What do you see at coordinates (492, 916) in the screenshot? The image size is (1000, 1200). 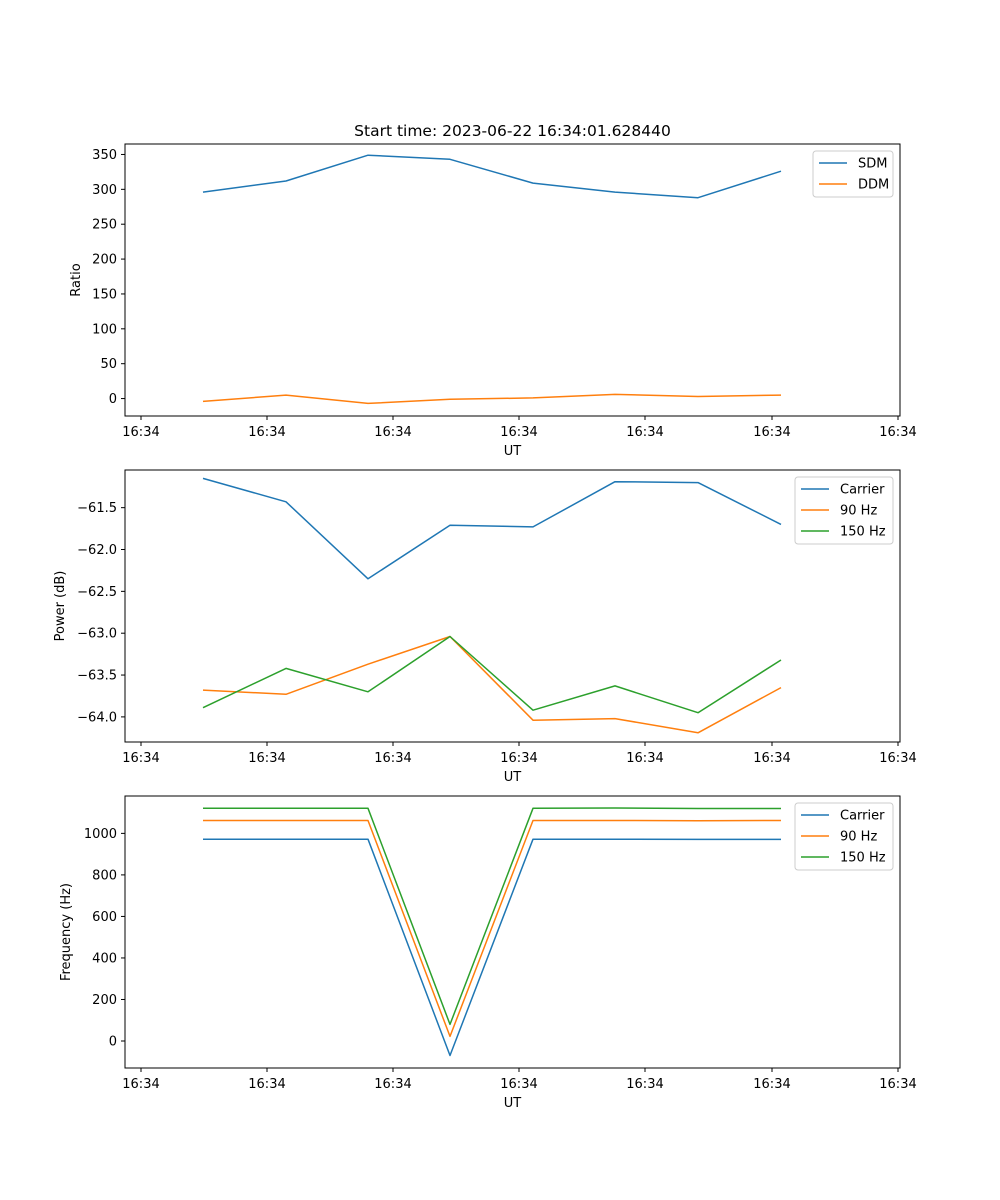 I see `series-line-3-150-hz` at bounding box center [492, 916].